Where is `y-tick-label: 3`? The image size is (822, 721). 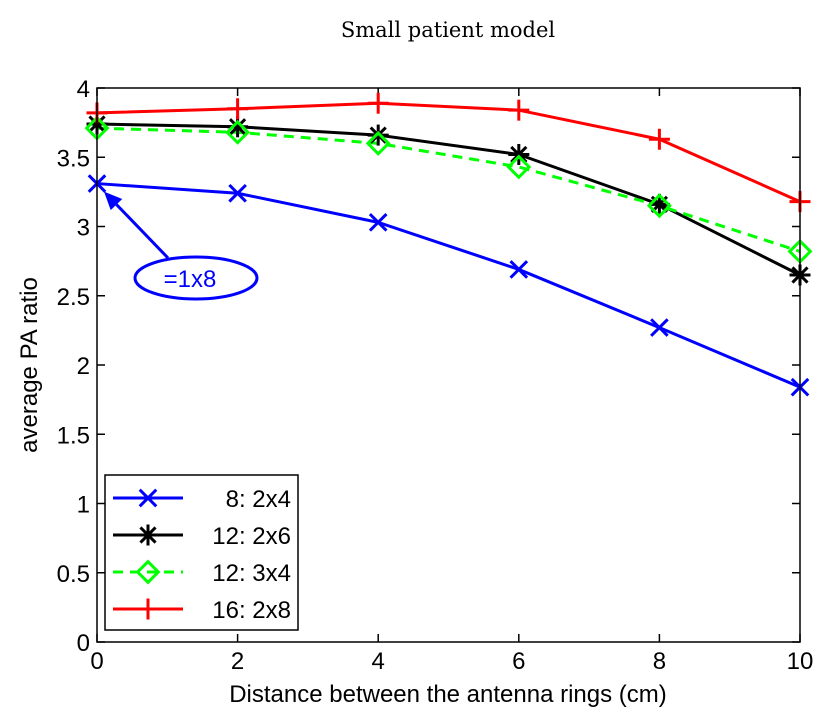
y-tick-label: 3 is located at coordinates (83, 228).